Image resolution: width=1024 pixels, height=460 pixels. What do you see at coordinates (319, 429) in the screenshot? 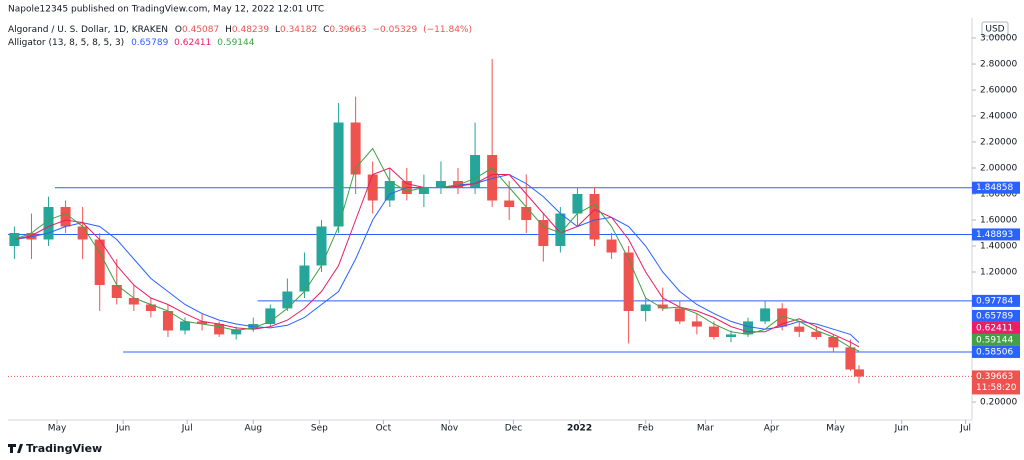
I see `x-tick-label: Sep` at bounding box center [319, 429].